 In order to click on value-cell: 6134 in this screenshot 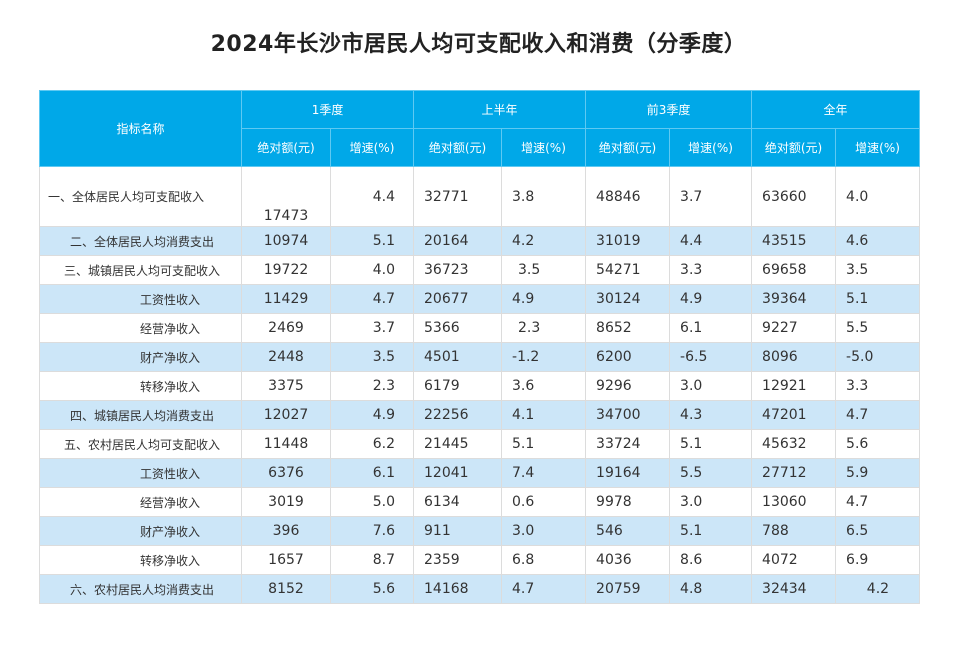, I will do `click(458, 502)`.